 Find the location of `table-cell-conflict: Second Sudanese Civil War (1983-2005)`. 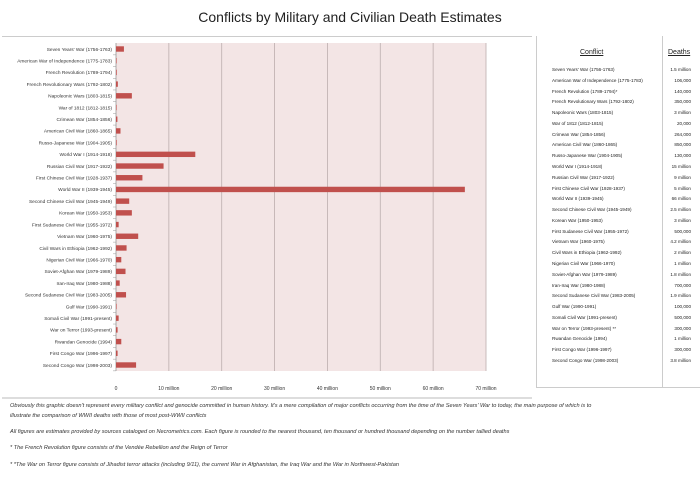

table-cell-conflict: Second Sudanese Civil War (1983-2005) is located at coordinates (594, 296).